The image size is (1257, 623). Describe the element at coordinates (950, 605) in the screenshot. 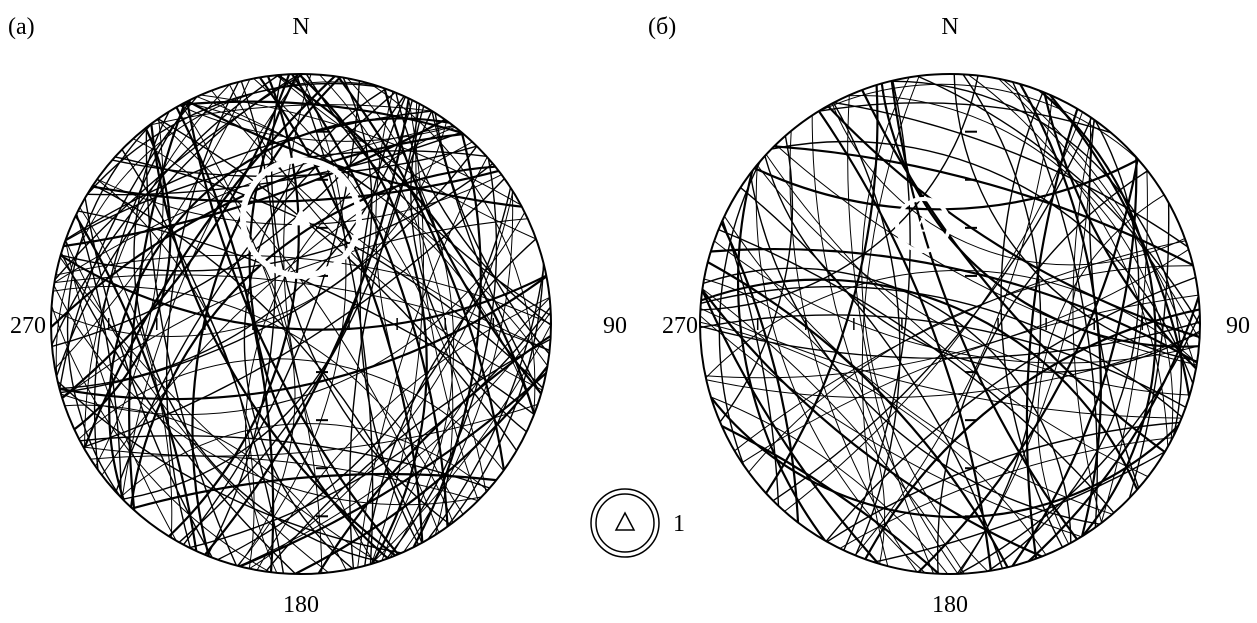

I see `south-label-b: 180` at that location.